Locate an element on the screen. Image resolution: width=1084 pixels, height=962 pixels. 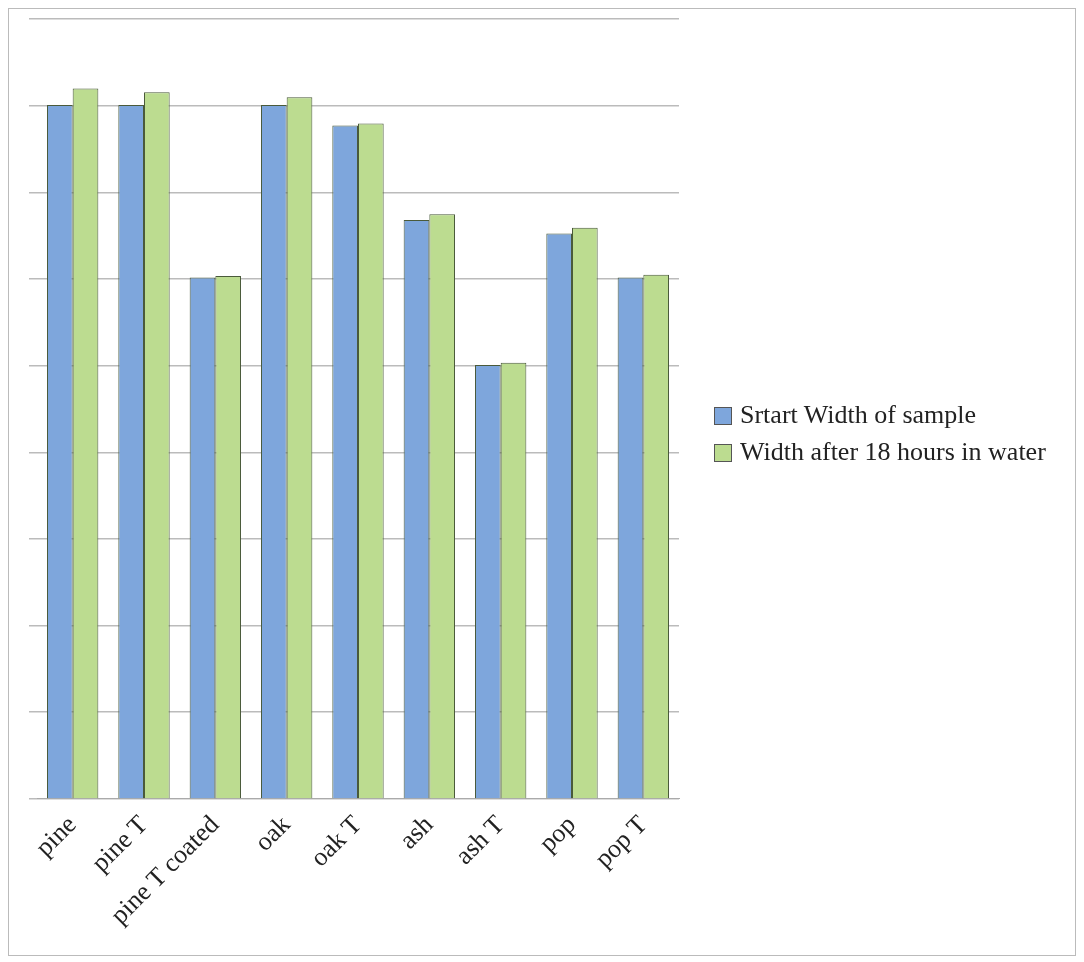
x-tick-label: oak is located at coordinates (272, 833).